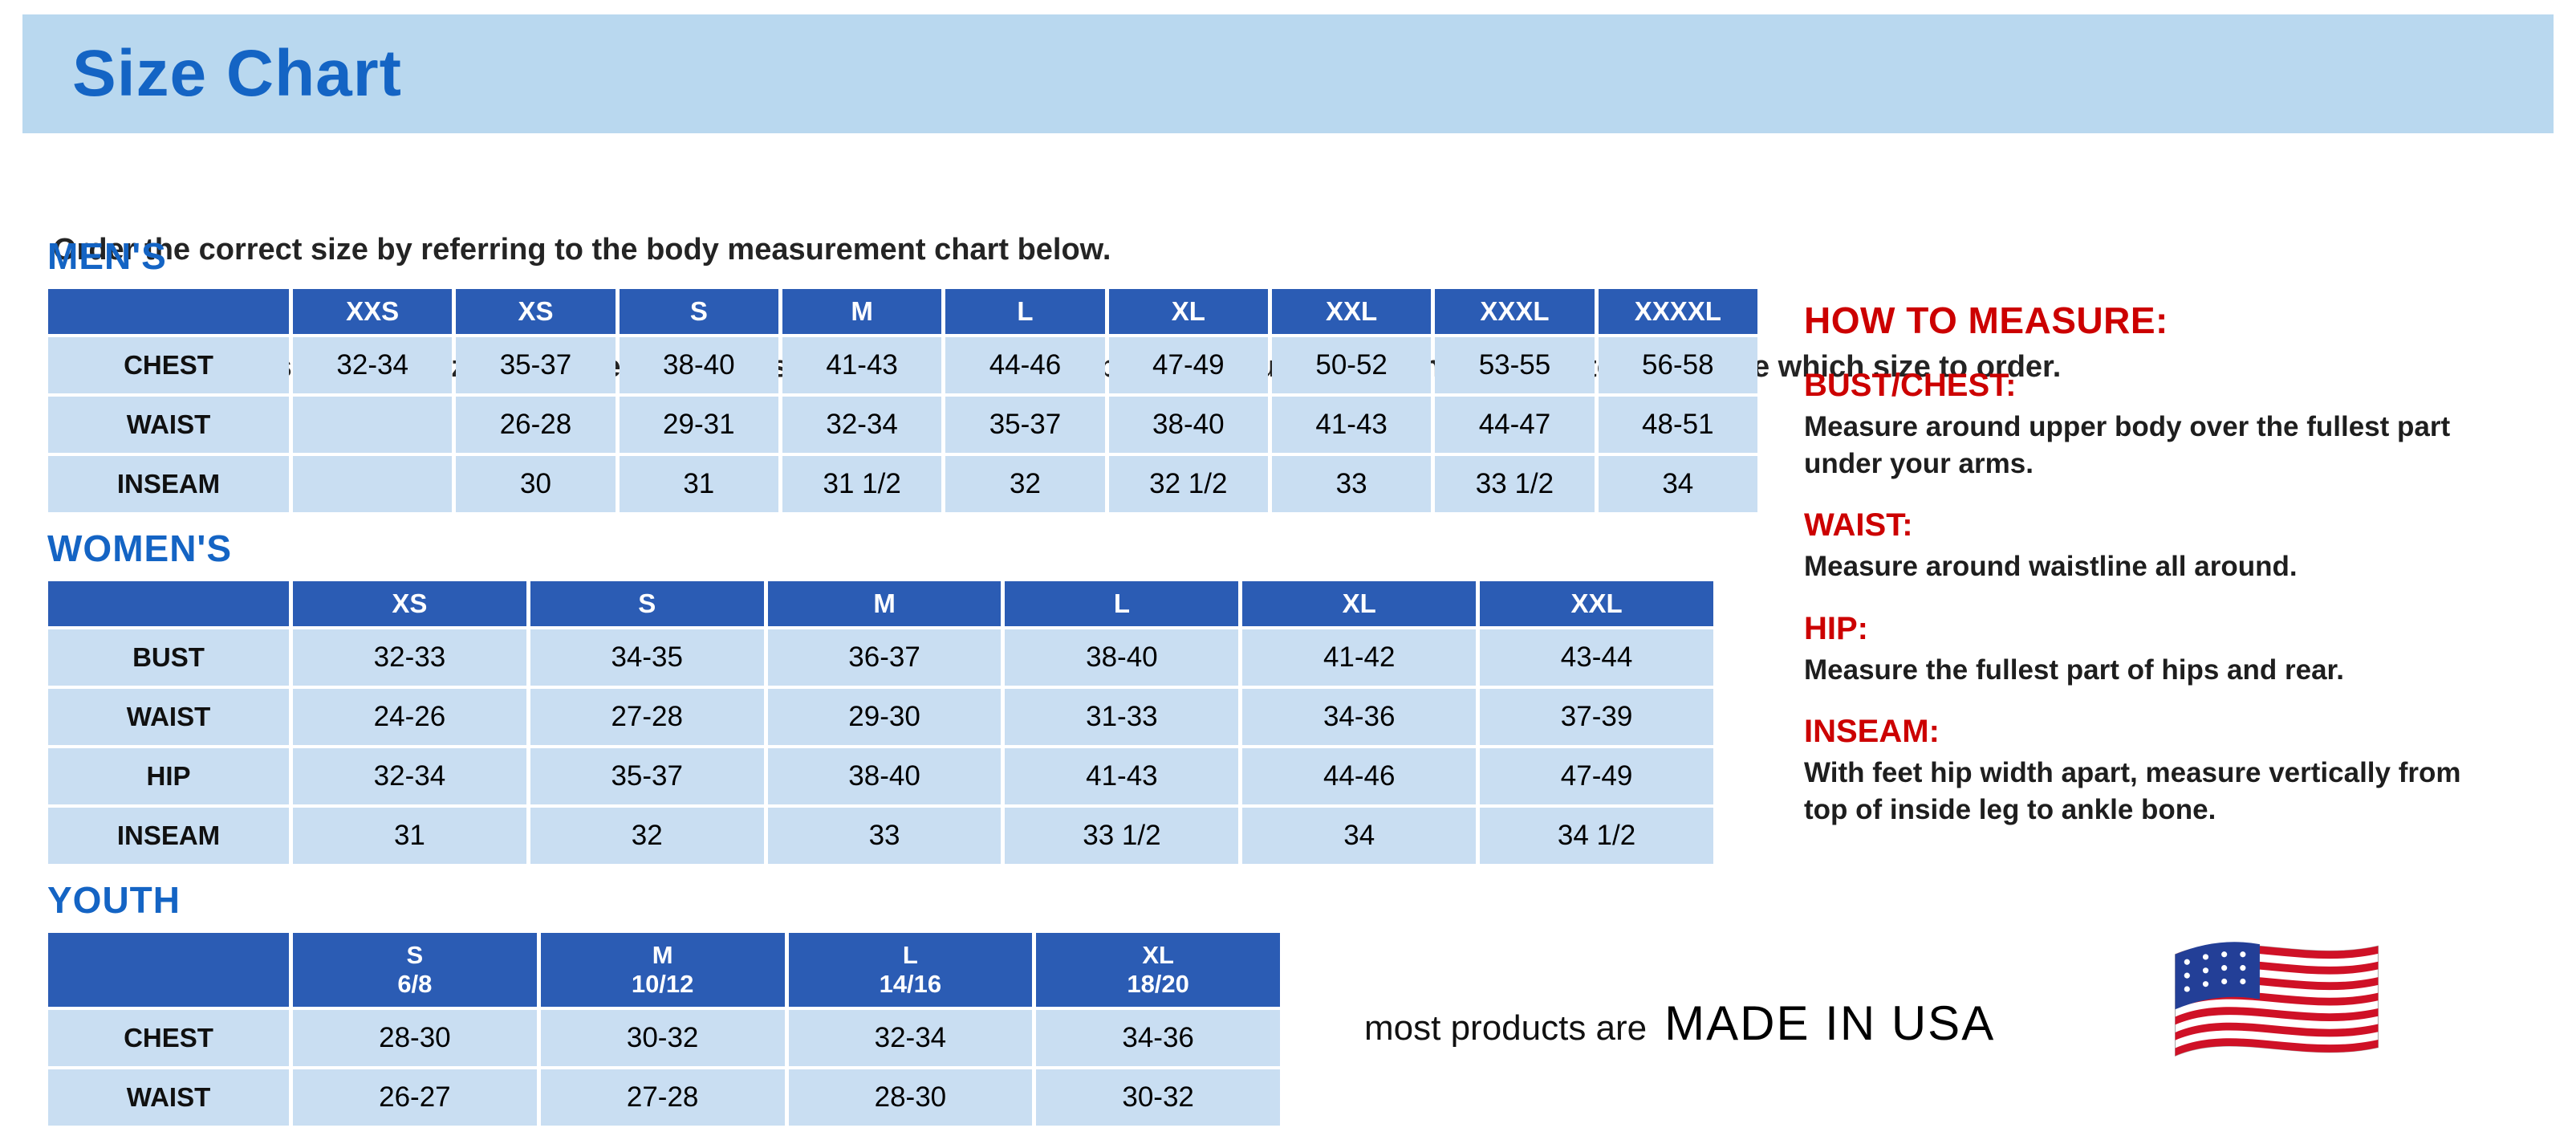  What do you see at coordinates (140, 548) in the screenshot?
I see `womens-heading: WOMEN'S` at bounding box center [140, 548].